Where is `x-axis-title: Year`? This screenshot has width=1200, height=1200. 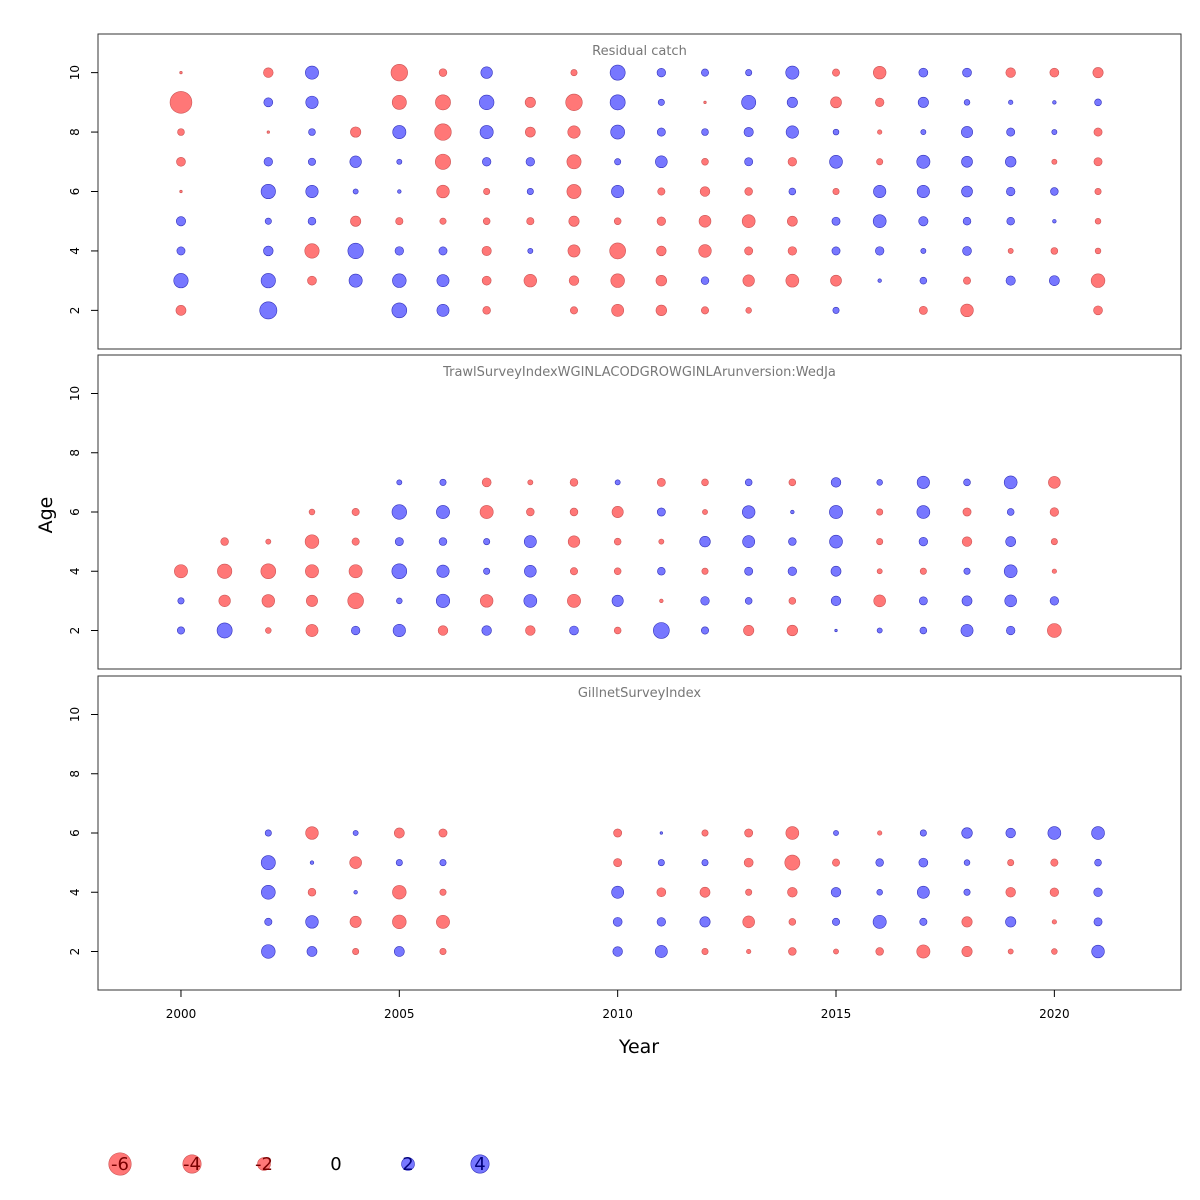 x-axis-title: Year is located at coordinates (638, 1047).